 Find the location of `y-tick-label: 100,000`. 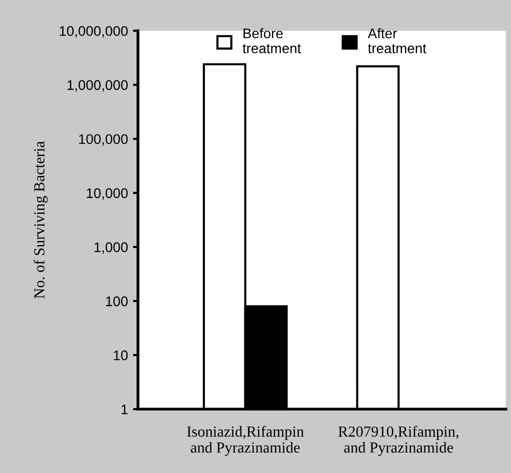

y-tick-label: 100,000 is located at coordinates (103, 140).